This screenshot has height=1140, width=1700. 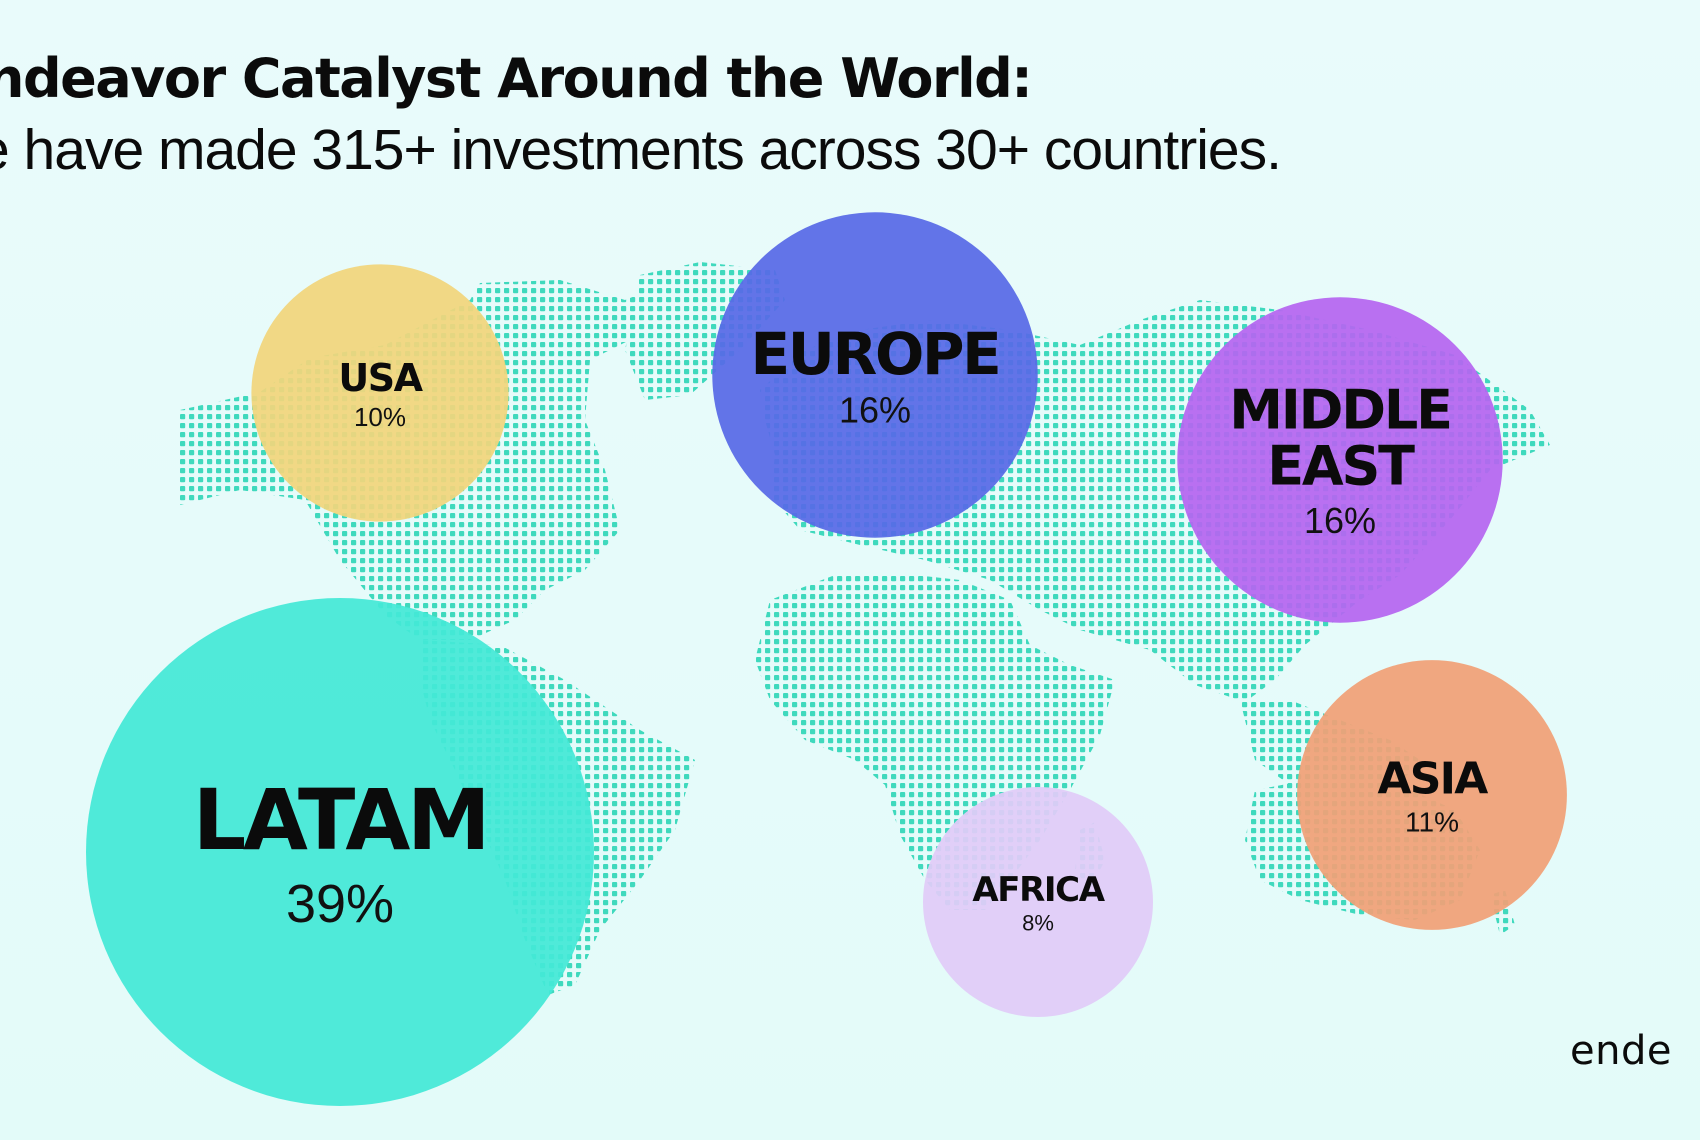 I want to click on bubble-circle-usa, so click(x=380, y=393).